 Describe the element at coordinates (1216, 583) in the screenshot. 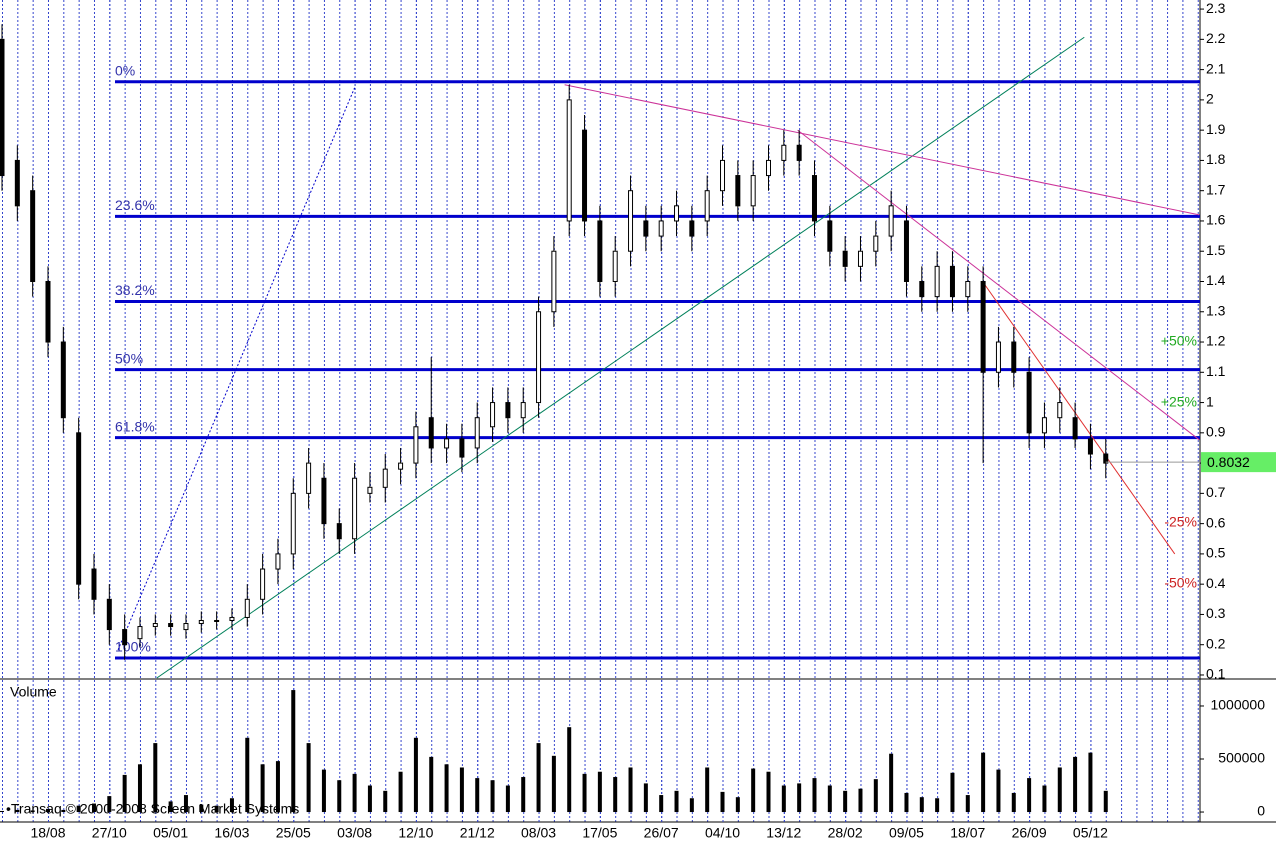

I see `y-tick-label: 0.4` at that location.